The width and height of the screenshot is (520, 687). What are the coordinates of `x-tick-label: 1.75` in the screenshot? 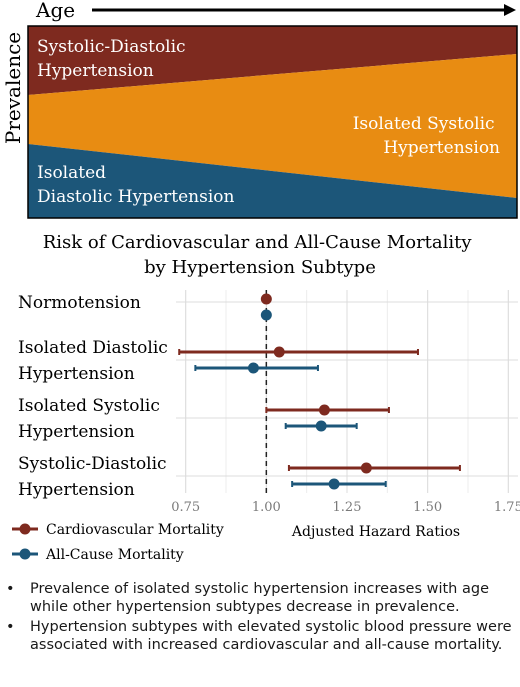 It's located at (507, 507).